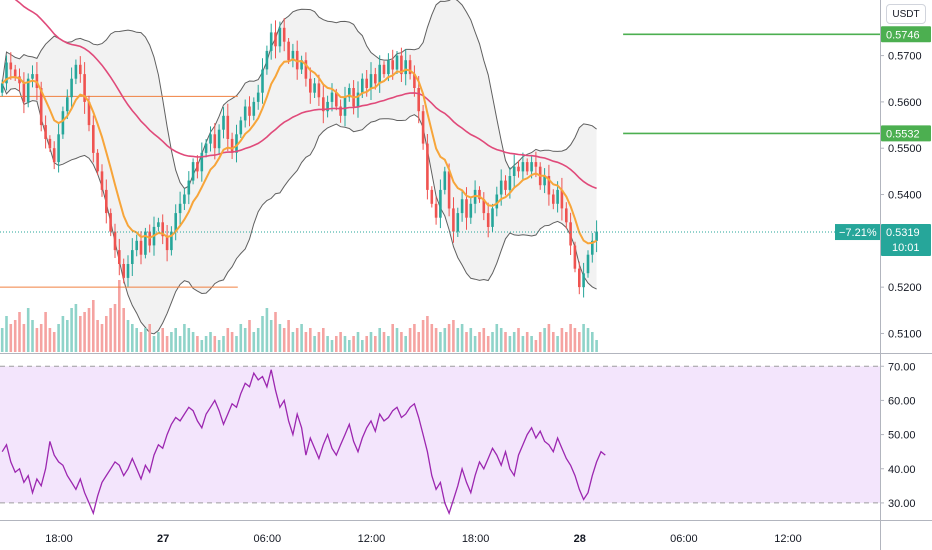 The height and width of the screenshot is (550, 932). I want to click on time-tick-label: 12:00, so click(788, 539).